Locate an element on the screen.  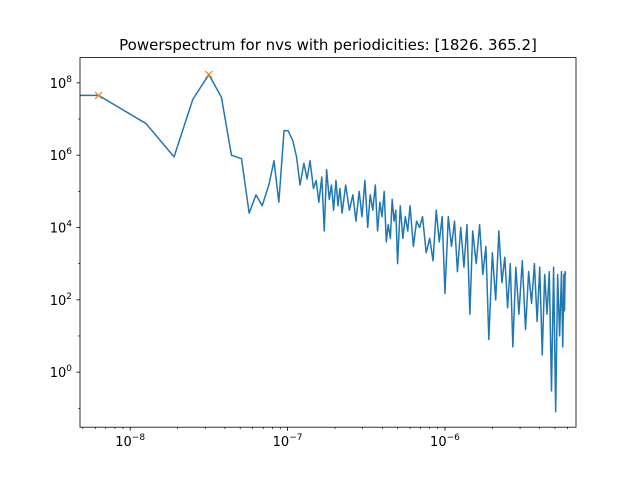
x-tick-label-exponent: −7 is located at coordinates (295, 438).